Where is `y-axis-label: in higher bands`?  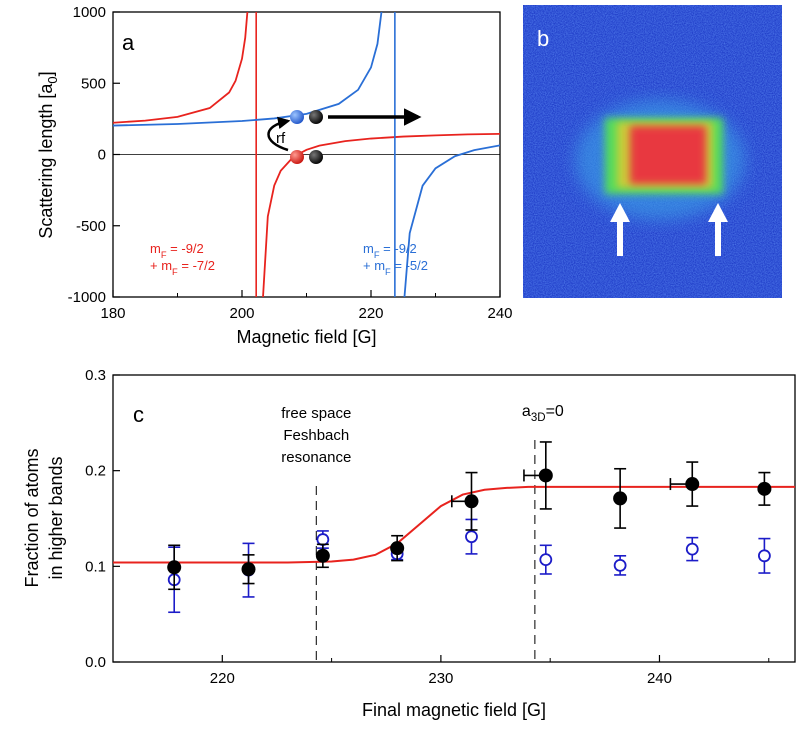
y-axis-label: in higher bands is located at coordinates (56, 517).